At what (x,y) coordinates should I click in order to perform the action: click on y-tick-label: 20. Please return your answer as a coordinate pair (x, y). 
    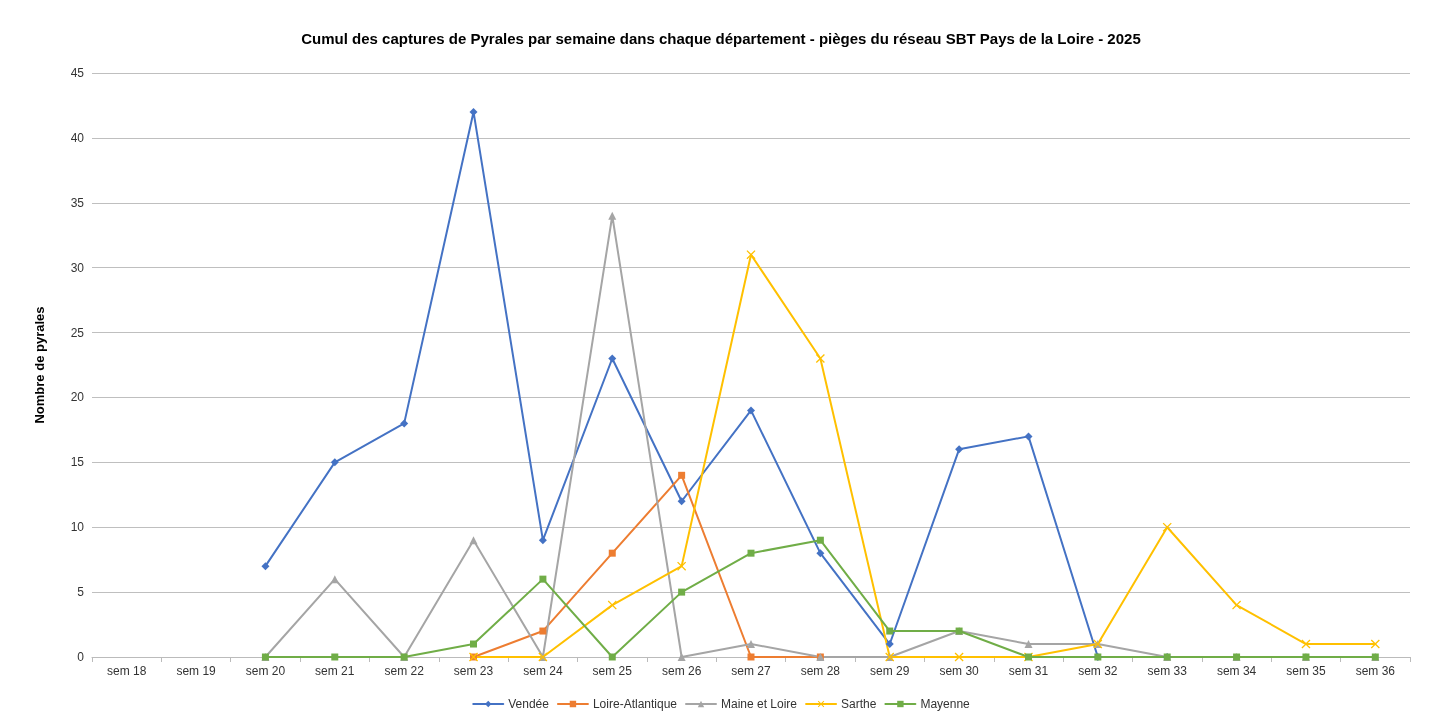
    Looking at the image, I should click on (77, 397).